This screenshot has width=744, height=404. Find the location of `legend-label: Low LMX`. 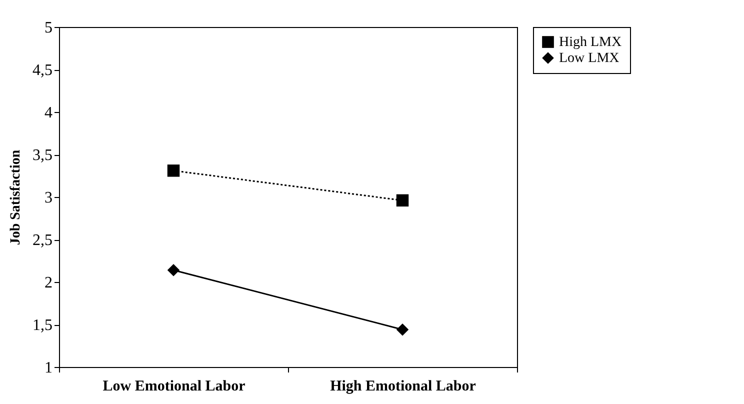

legend-label: Low LMX is located at coordinates (589, 58).